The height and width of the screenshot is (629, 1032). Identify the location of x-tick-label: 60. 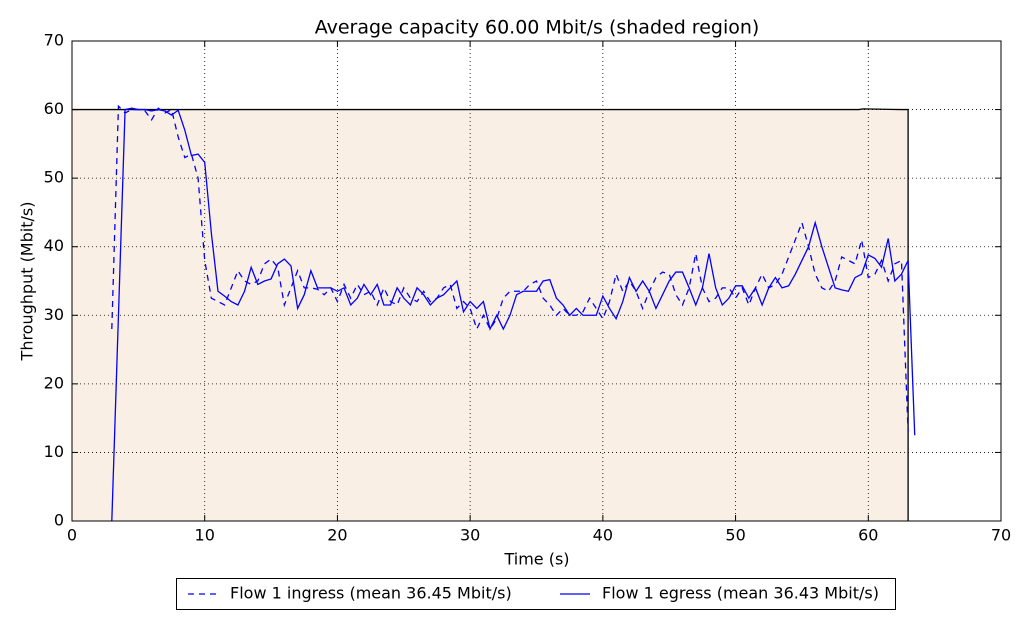
(868, 535).